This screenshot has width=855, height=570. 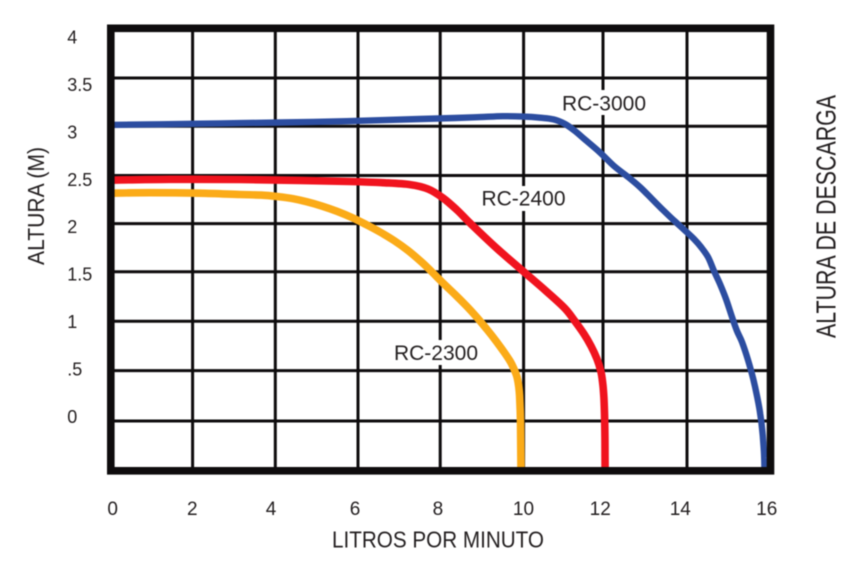 What do you see at coordinates (72, 322) in the screenshot?
I see `svg-text: 1` at bounding box center [72, 322].